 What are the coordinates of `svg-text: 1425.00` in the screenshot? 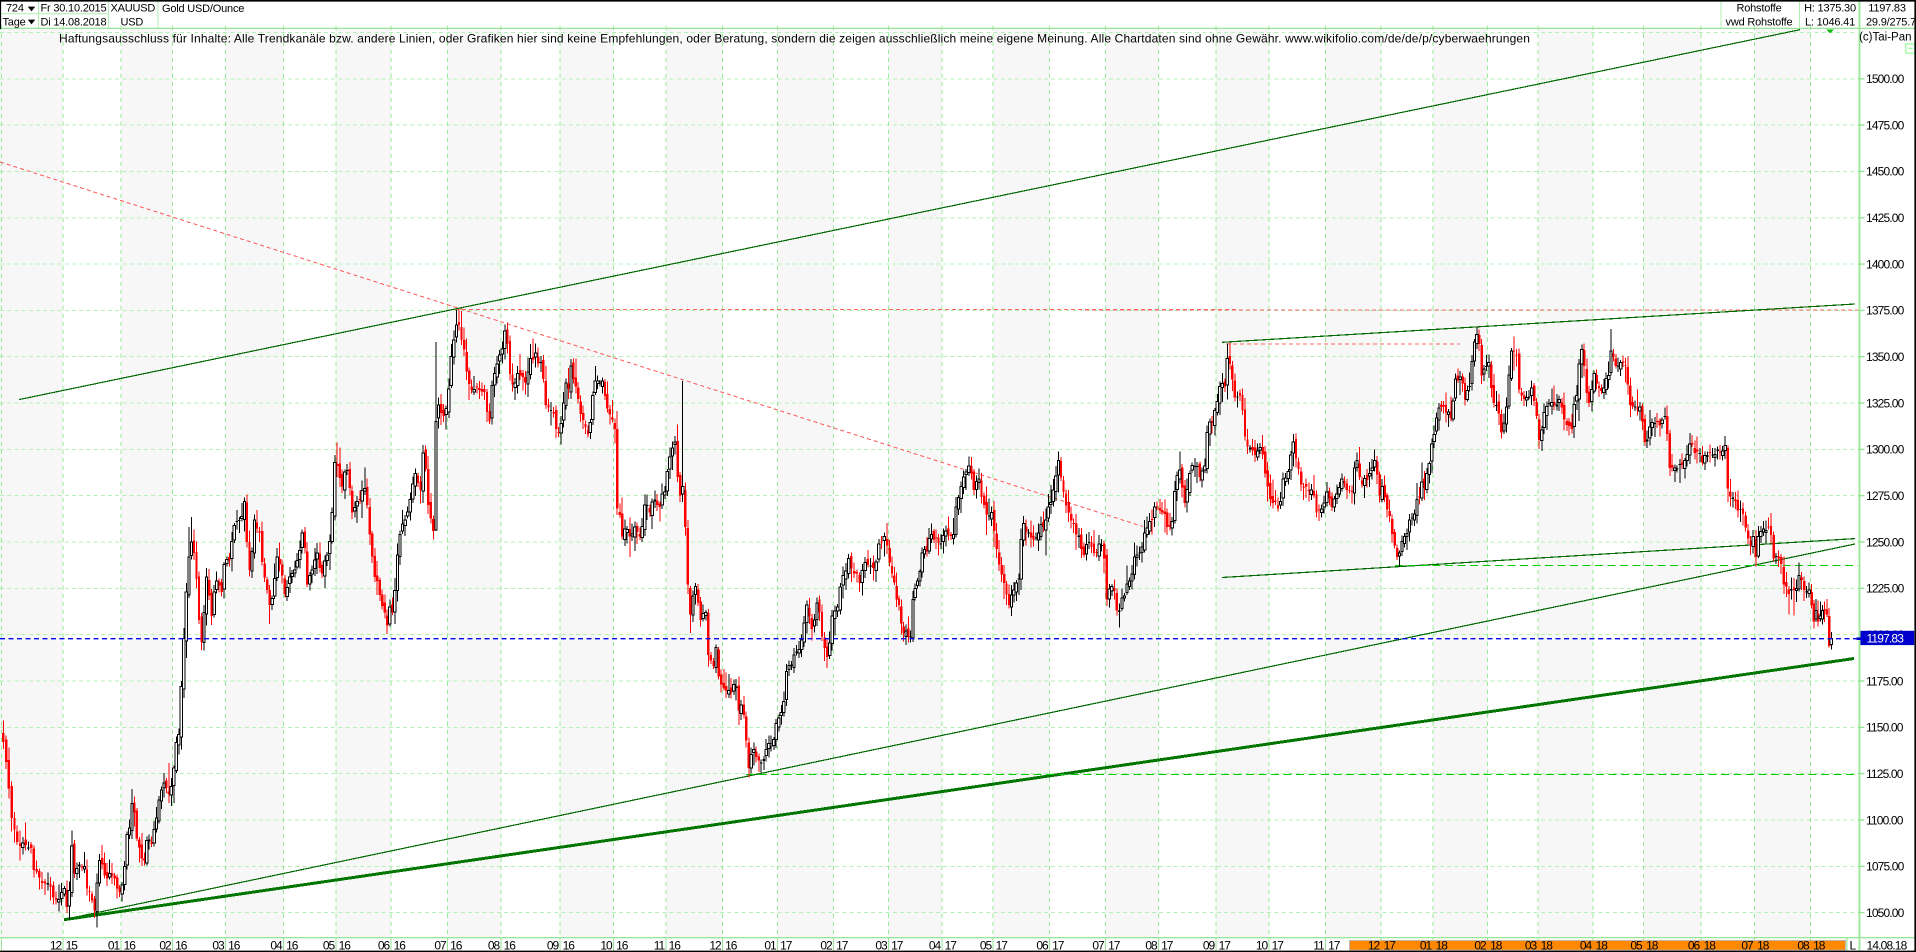 It's located at (1885, 218).